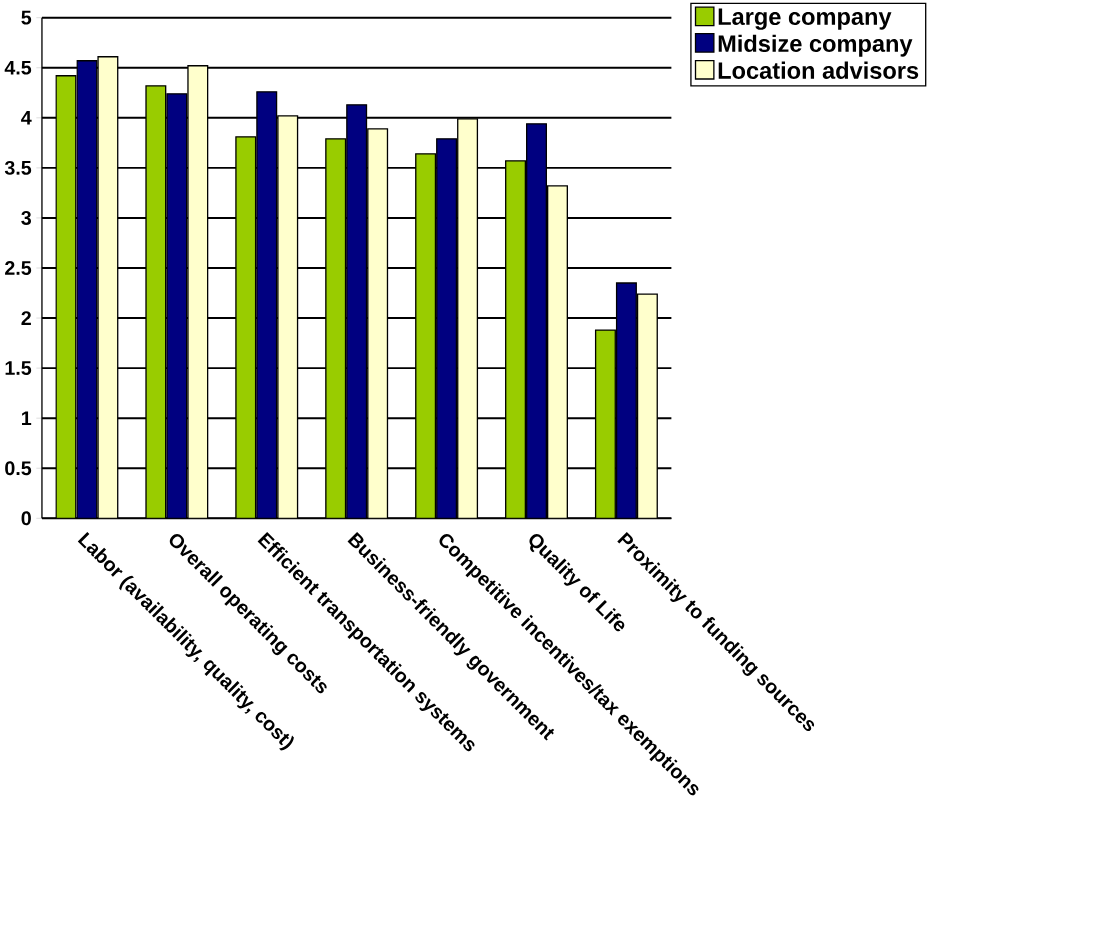 The height and width of the screenshot is (947, 1095). I want to click on y-tick-label: 3, so click(26, 217).